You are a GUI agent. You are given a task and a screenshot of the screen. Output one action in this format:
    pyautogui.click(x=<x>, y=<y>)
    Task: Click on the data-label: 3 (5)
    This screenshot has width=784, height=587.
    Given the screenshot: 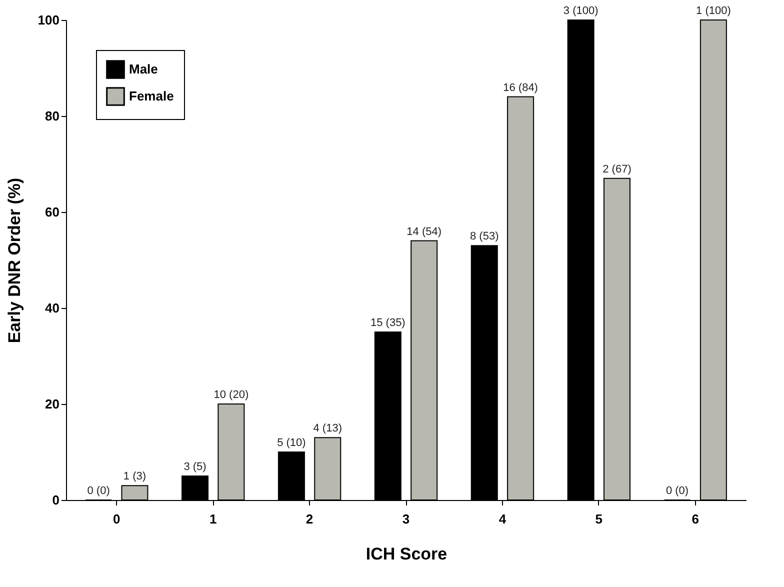 What is the action you would take?
    pyautogui.click(x=195, y=467)
    